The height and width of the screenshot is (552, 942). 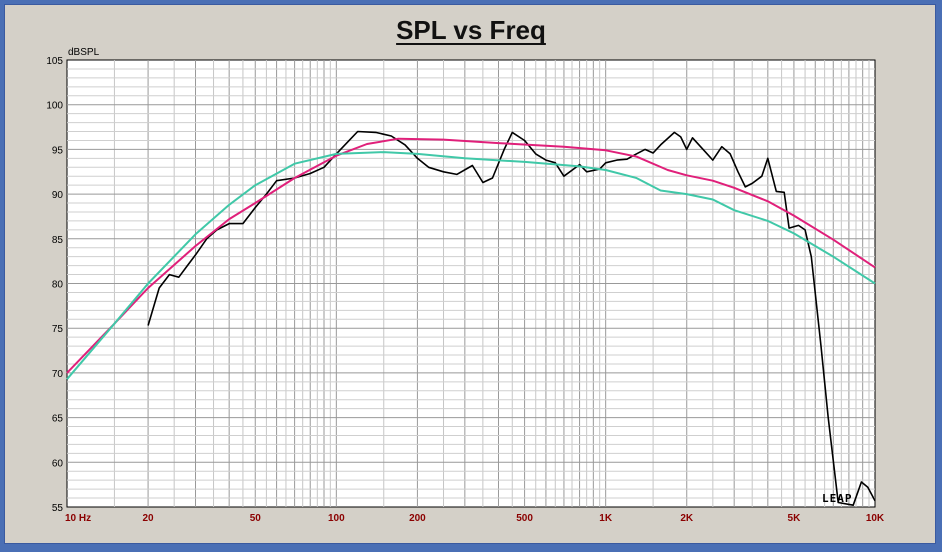 What do you see at coordinates (54, 106) in the screenshot?
I see `y-tick-label: 100` at bounding box center [54, 106].